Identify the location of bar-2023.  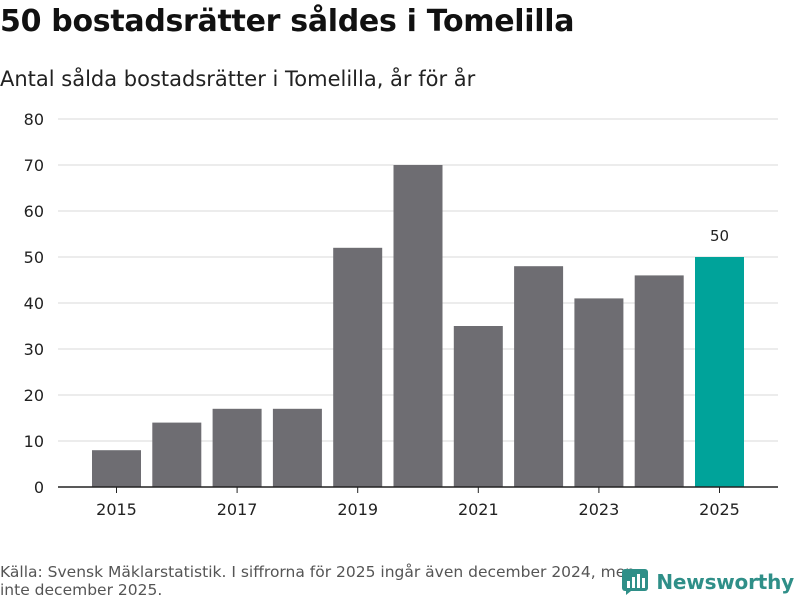
(599, 392).